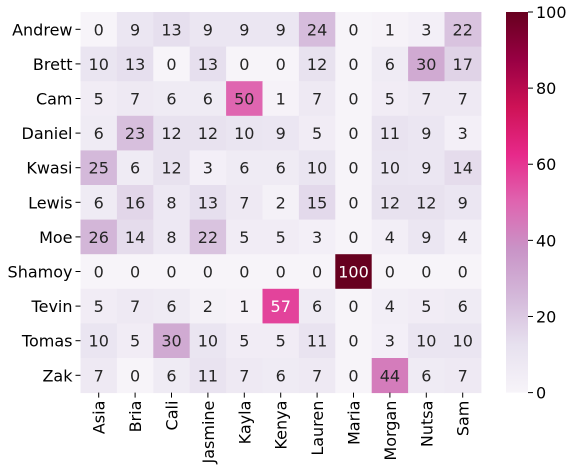  I want to click on x-tick-label: Lauren, so click(317, 428).